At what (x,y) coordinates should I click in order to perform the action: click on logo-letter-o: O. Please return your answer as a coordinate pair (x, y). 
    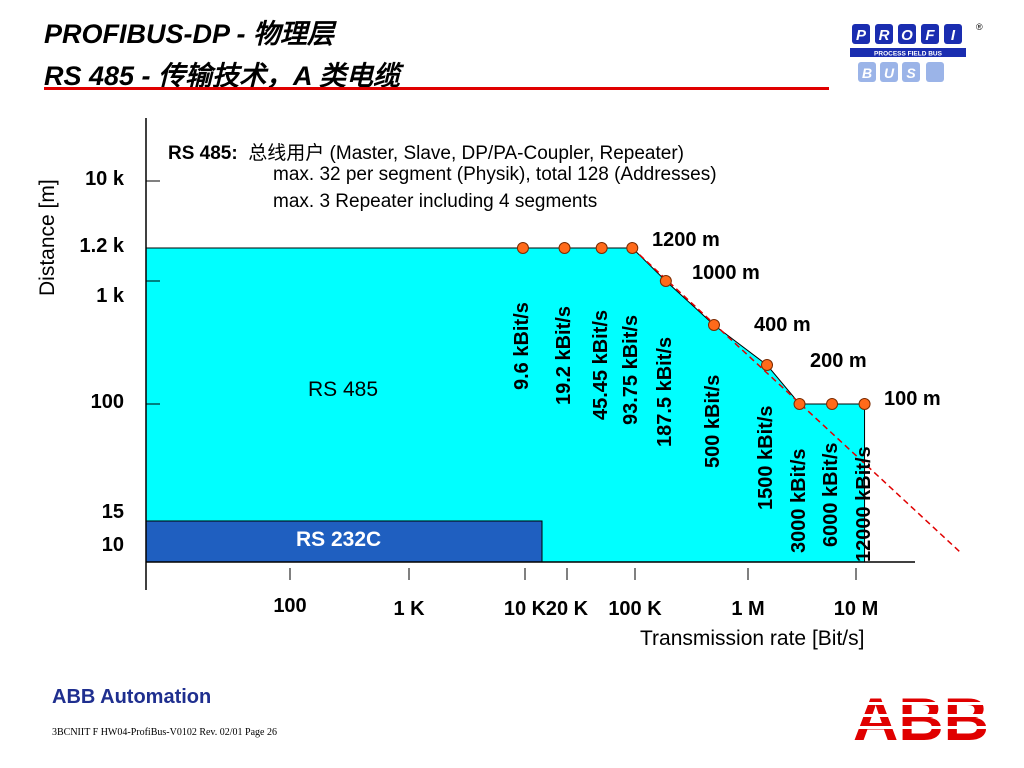
    Looking at the image, I should click on (907, 34).